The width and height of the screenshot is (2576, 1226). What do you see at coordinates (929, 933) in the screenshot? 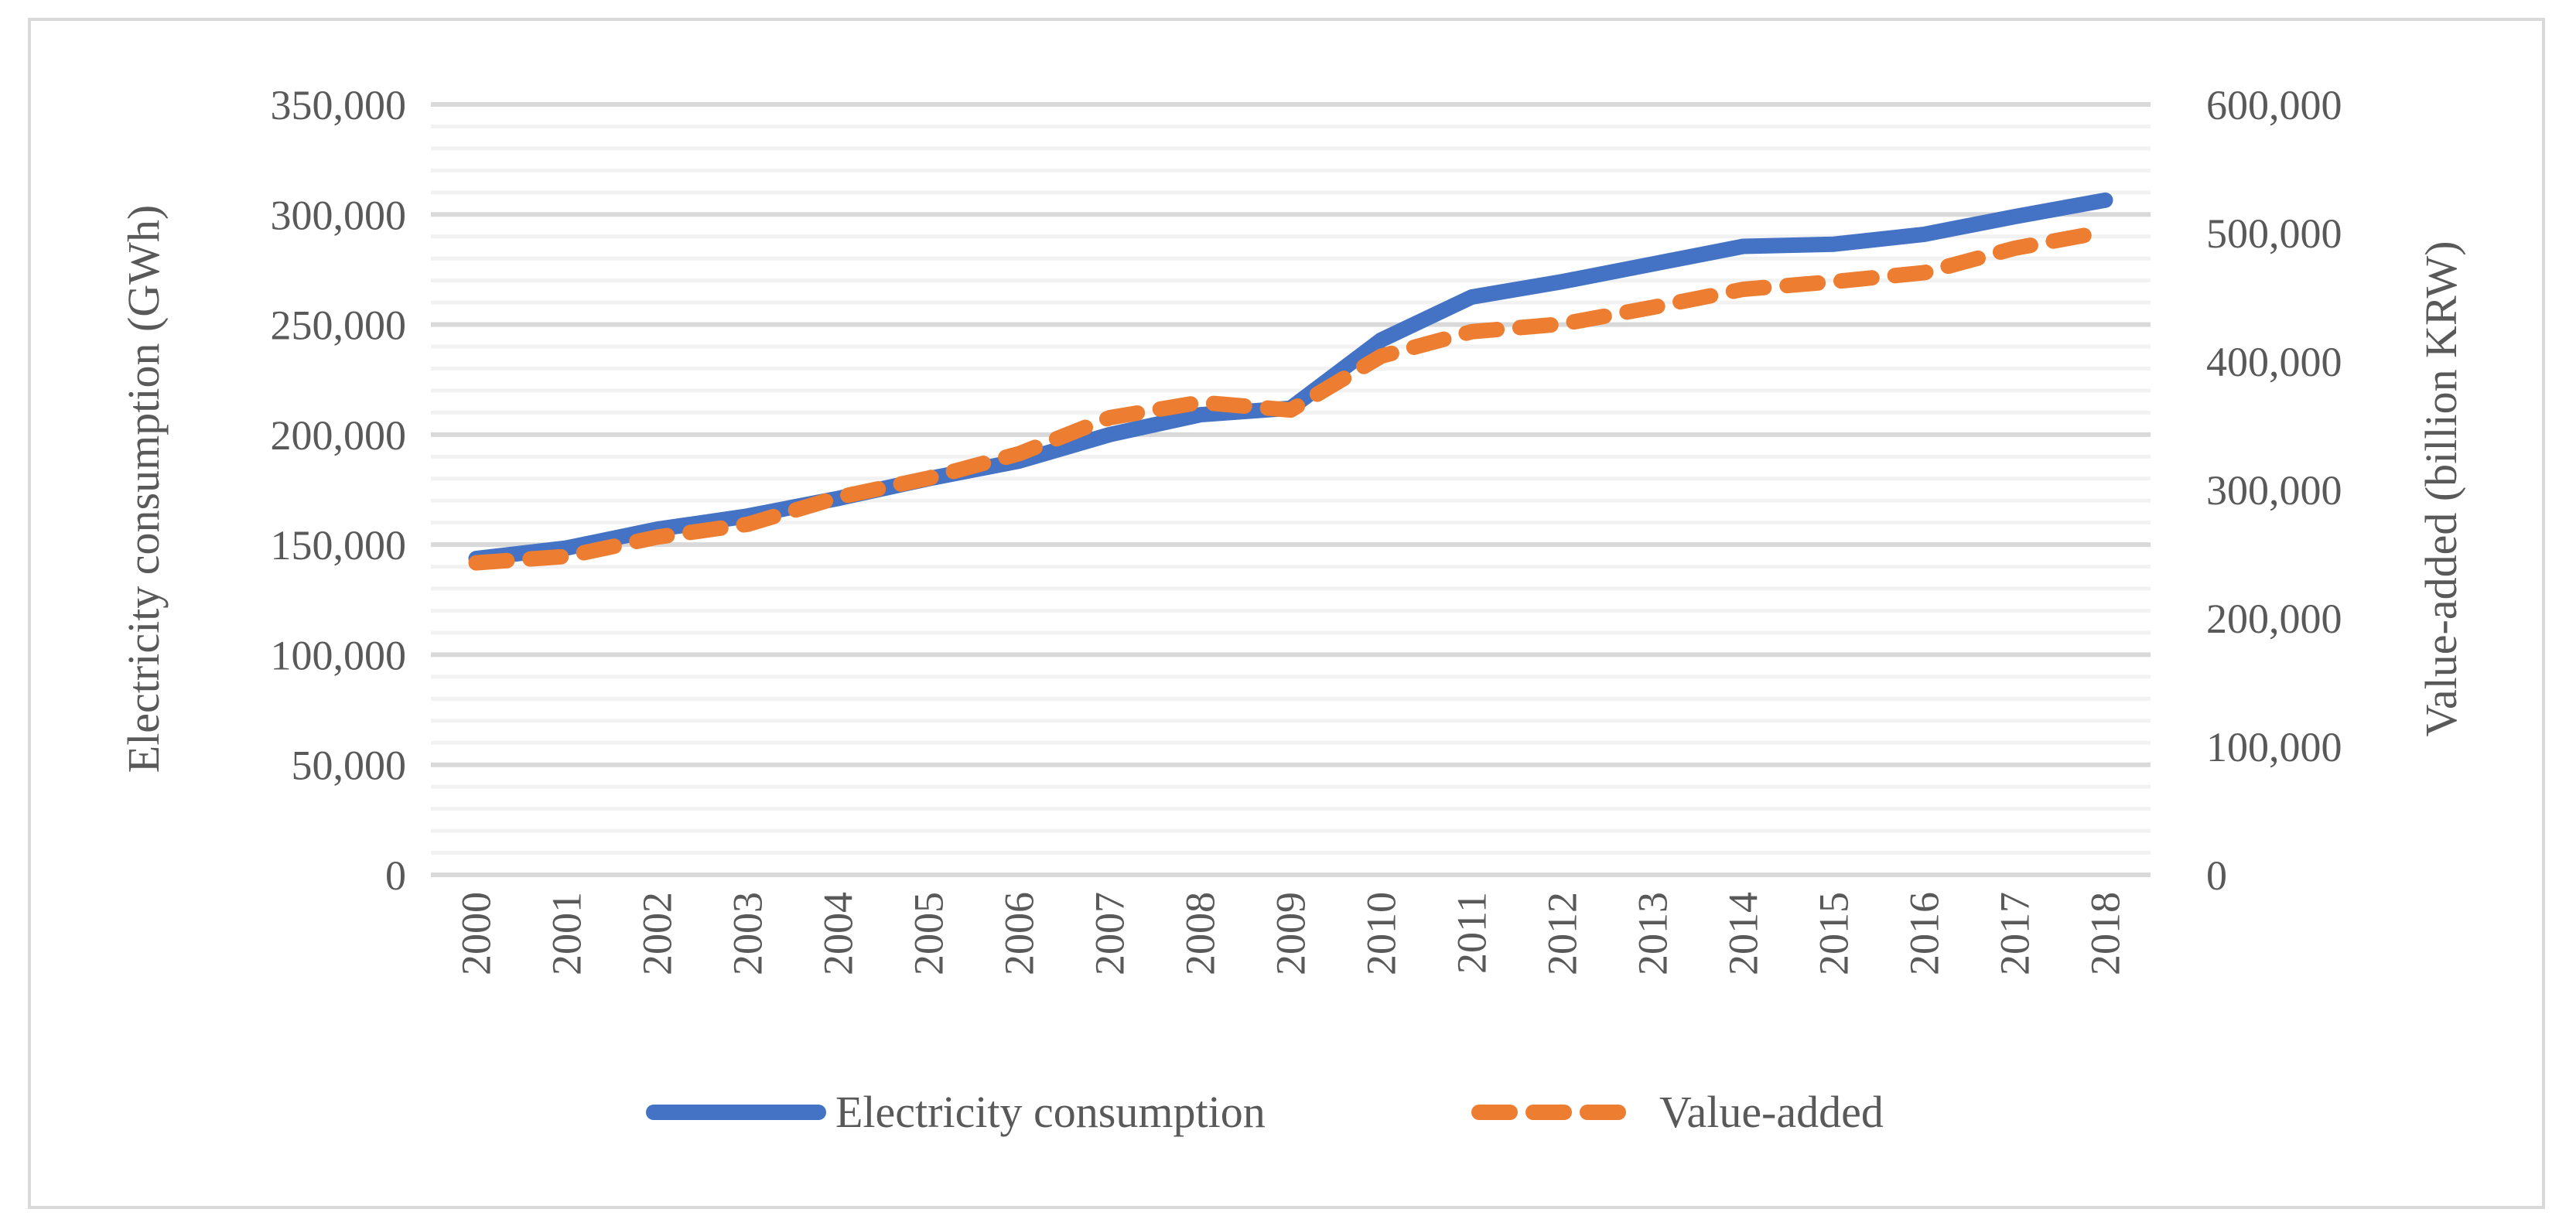
I see `x-tick-label: 2005` at bounding box center [929, 933].